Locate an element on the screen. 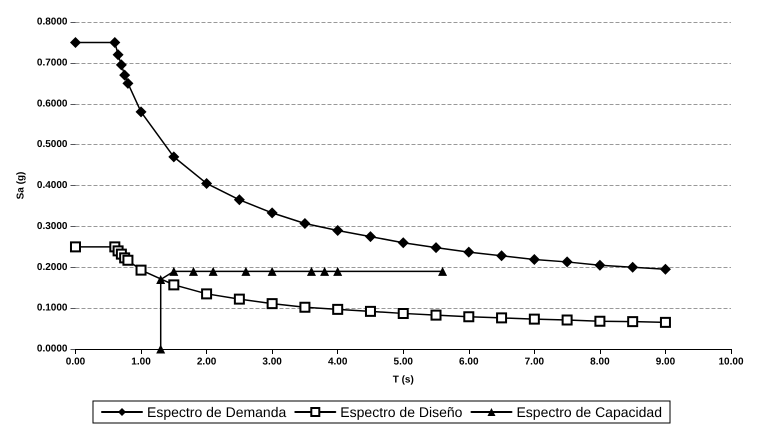 The height and width of the screenshot is (439, 763). y-tick-label: 0.1000 is located at coordinates (52, 308).